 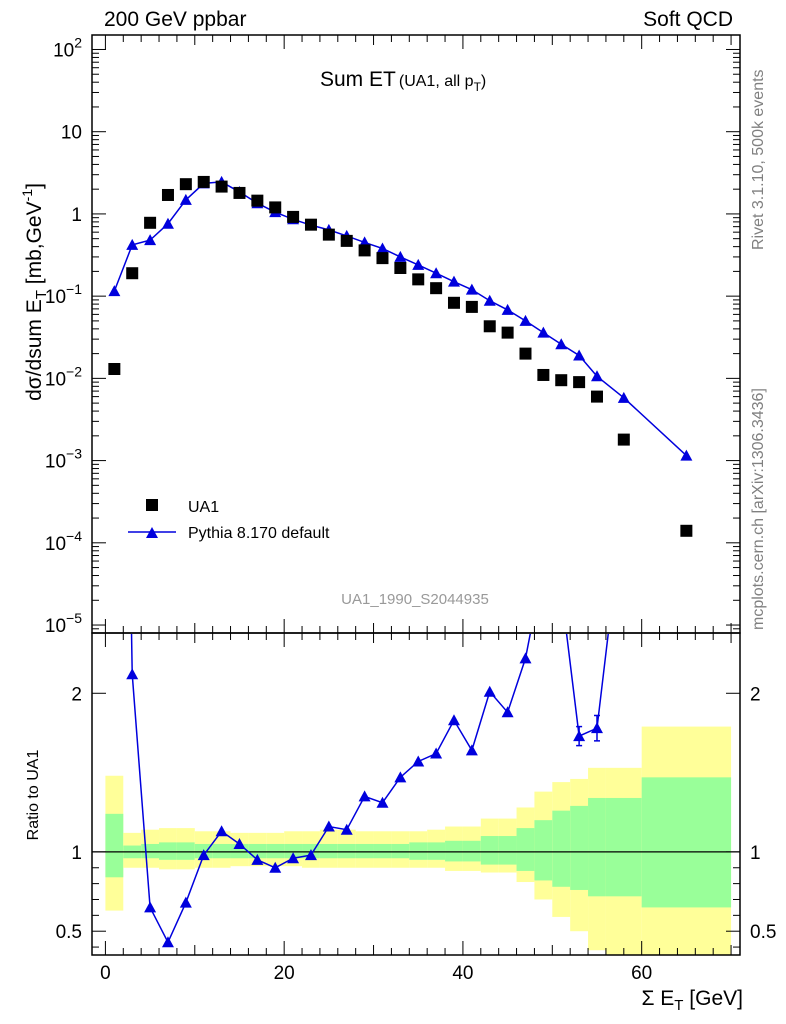 I want to click on ratio-y-tick-label-left: 2, so click(x=76, y=694).